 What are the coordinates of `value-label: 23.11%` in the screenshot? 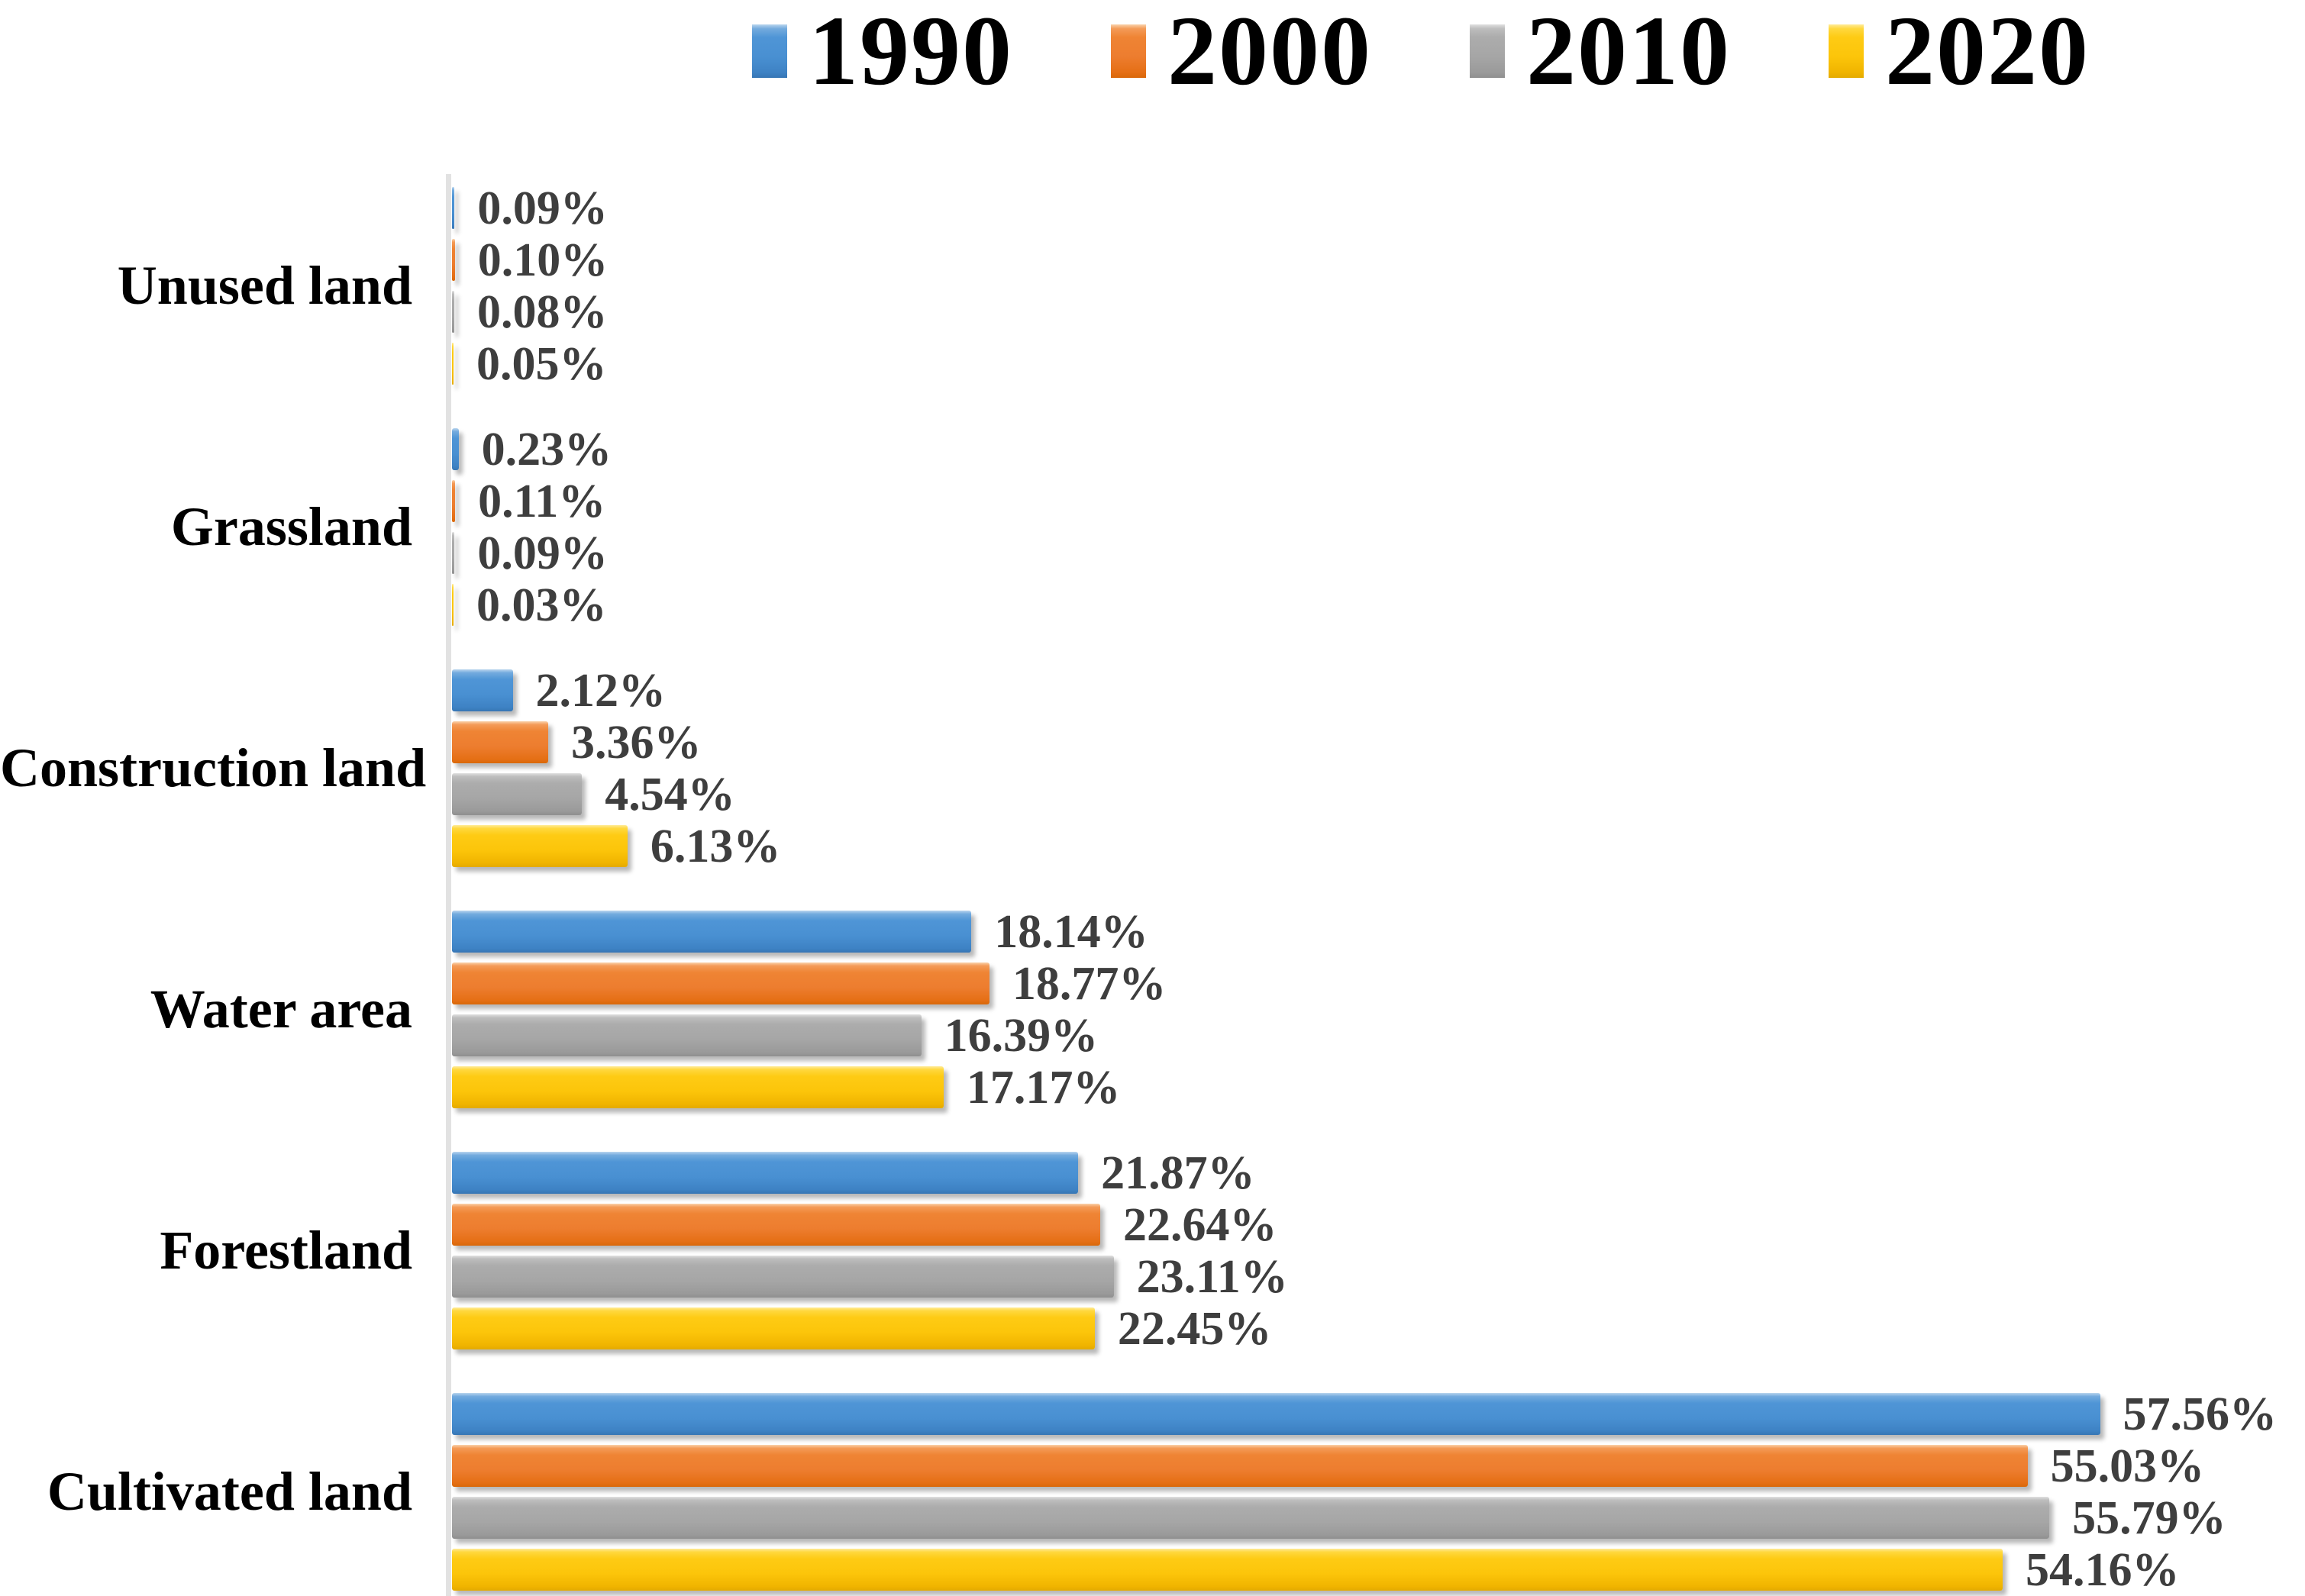 It's located at (1212, 1276).